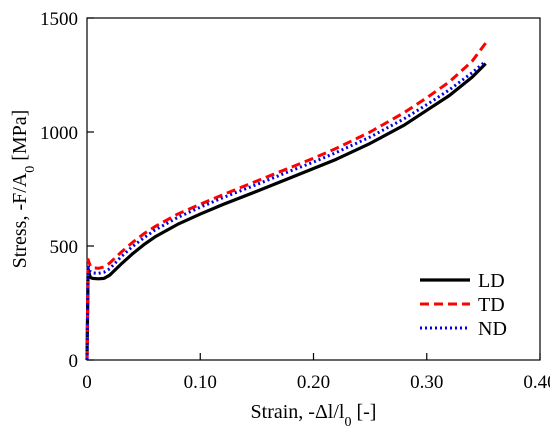  Describe the element at coordinates (426, 382) in the screenshot. I see `x-tick-label: 0.30` at that location.